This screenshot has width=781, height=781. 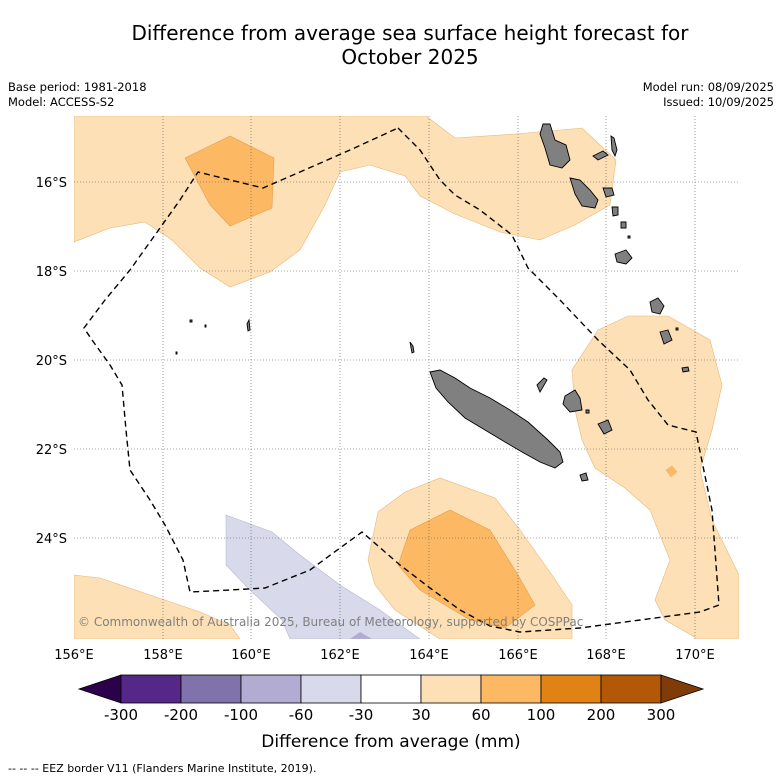 I want to click on lon-label: 166°E, so click(x=518, y=655).